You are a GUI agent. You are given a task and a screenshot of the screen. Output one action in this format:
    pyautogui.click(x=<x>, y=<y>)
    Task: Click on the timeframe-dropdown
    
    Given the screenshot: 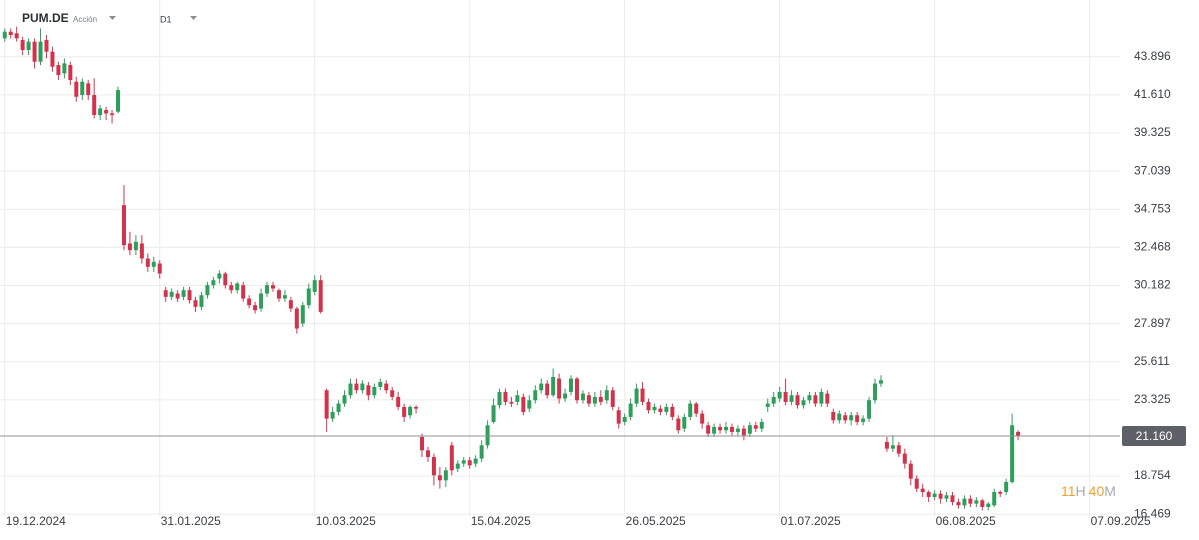 What is the action you would take?
    pyautogui.click(x=193, y=18)
    